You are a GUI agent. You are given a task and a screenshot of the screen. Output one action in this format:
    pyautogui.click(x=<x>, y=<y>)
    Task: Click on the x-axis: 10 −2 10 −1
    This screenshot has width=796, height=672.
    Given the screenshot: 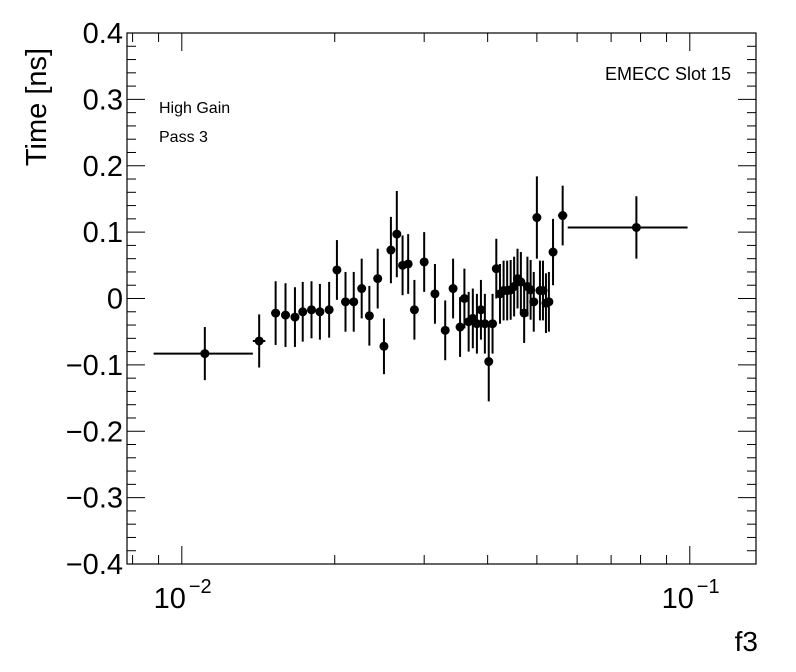 What is the action you would take?
    pyautogui.click(x=437, y=595)
    